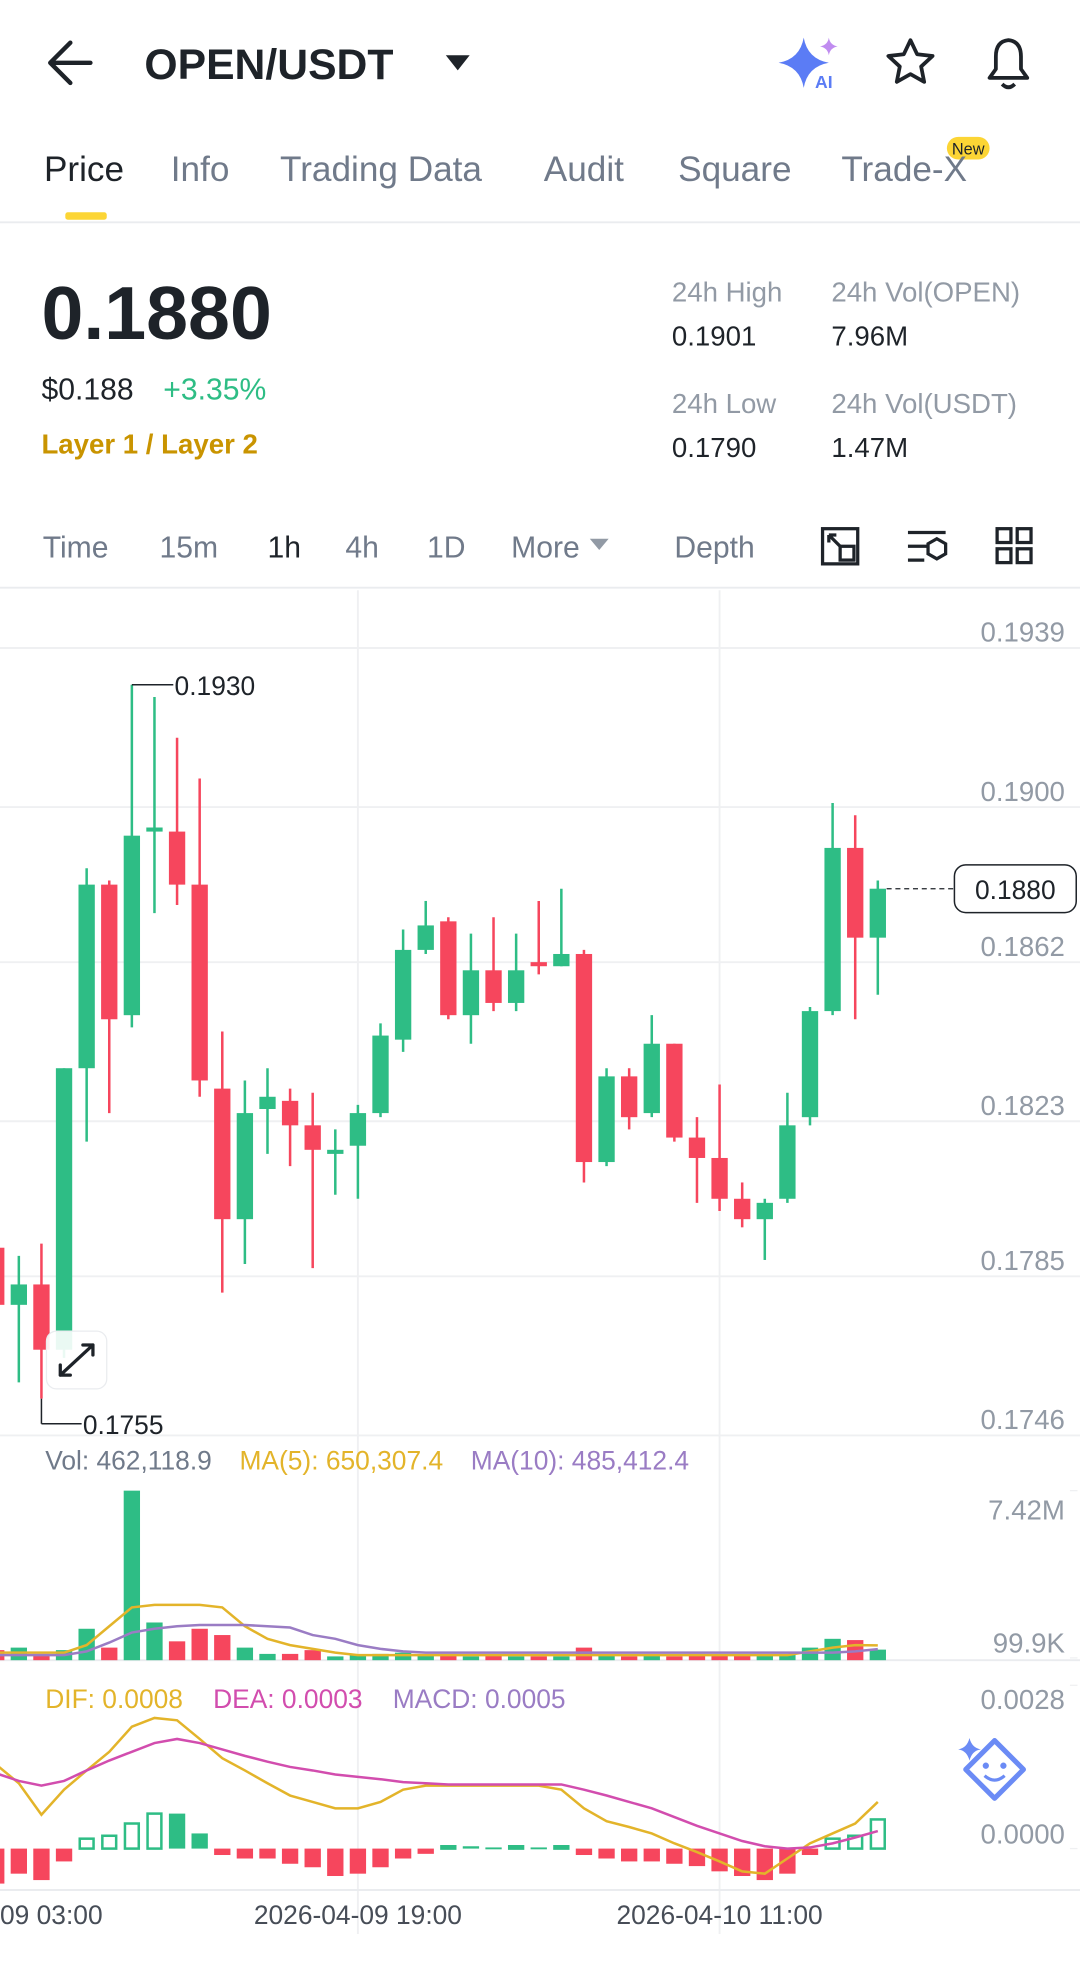  I want to click on interval-option: 15m, so click(188, 548).